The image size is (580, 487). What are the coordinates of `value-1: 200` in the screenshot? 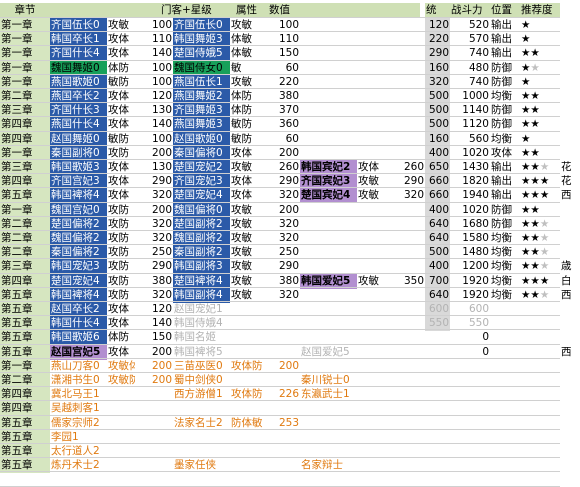 It's located at (161, 153).